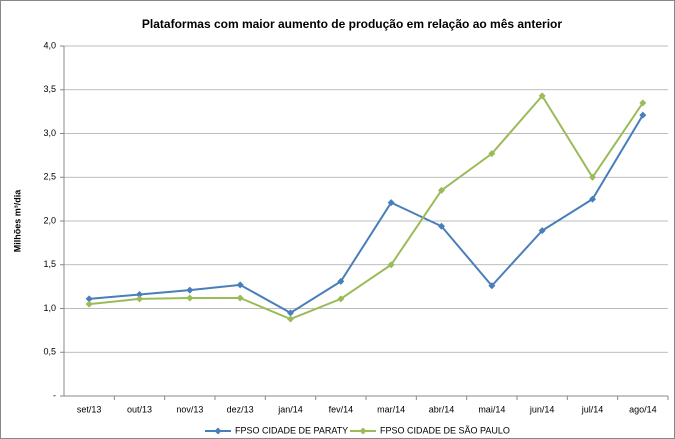 The image size is (675, 439). I want to click on x-tick-label: ago/14, so click(643, 409).